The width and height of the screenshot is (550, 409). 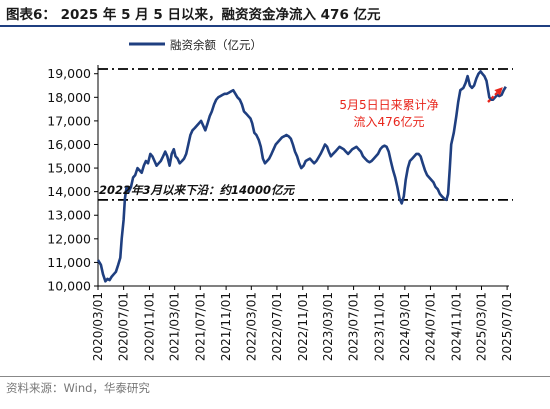 I want to click on y-tick-label: 16,000, so click(x=69, y=144).